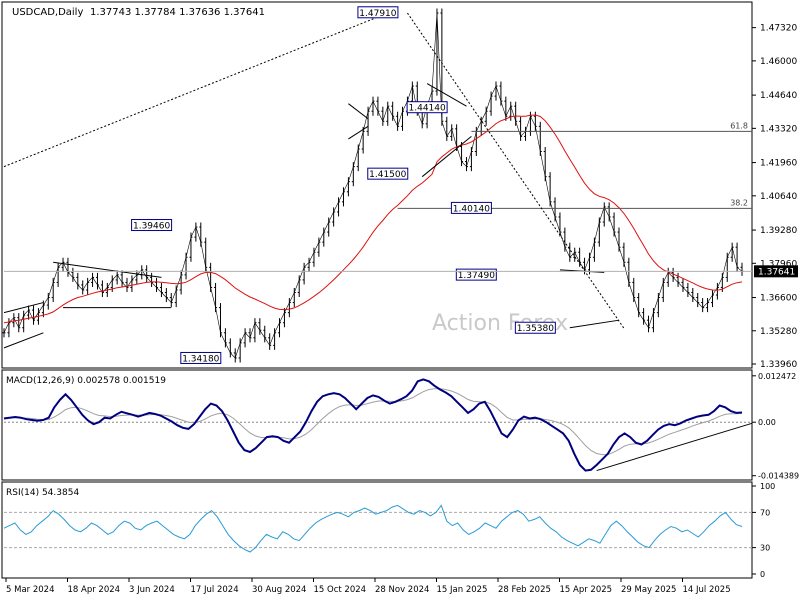  I want to click on macd-line, so click(373, 425).